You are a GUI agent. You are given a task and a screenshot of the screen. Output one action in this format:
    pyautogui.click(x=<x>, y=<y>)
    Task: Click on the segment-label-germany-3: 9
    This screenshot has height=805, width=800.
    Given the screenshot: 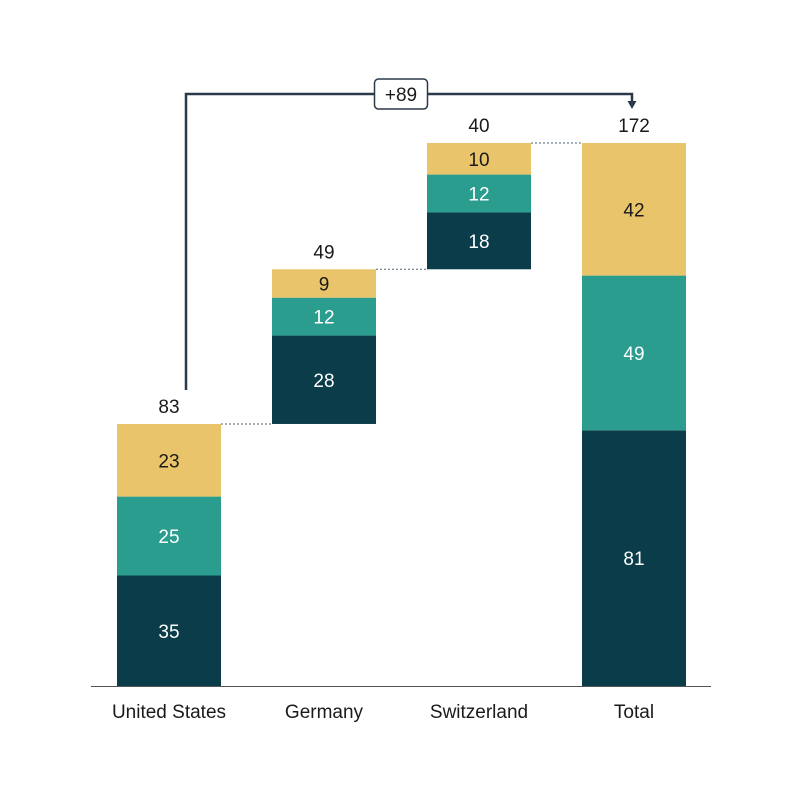 What is the action you would take?
    pyautogui.click(x=324, y=284)
    